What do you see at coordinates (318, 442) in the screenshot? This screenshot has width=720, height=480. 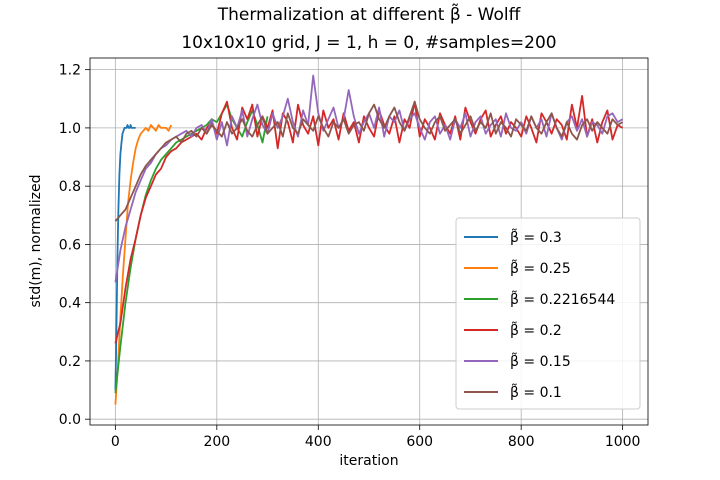 I see `x-tick-label: 400` at bounding box center [318, 442].